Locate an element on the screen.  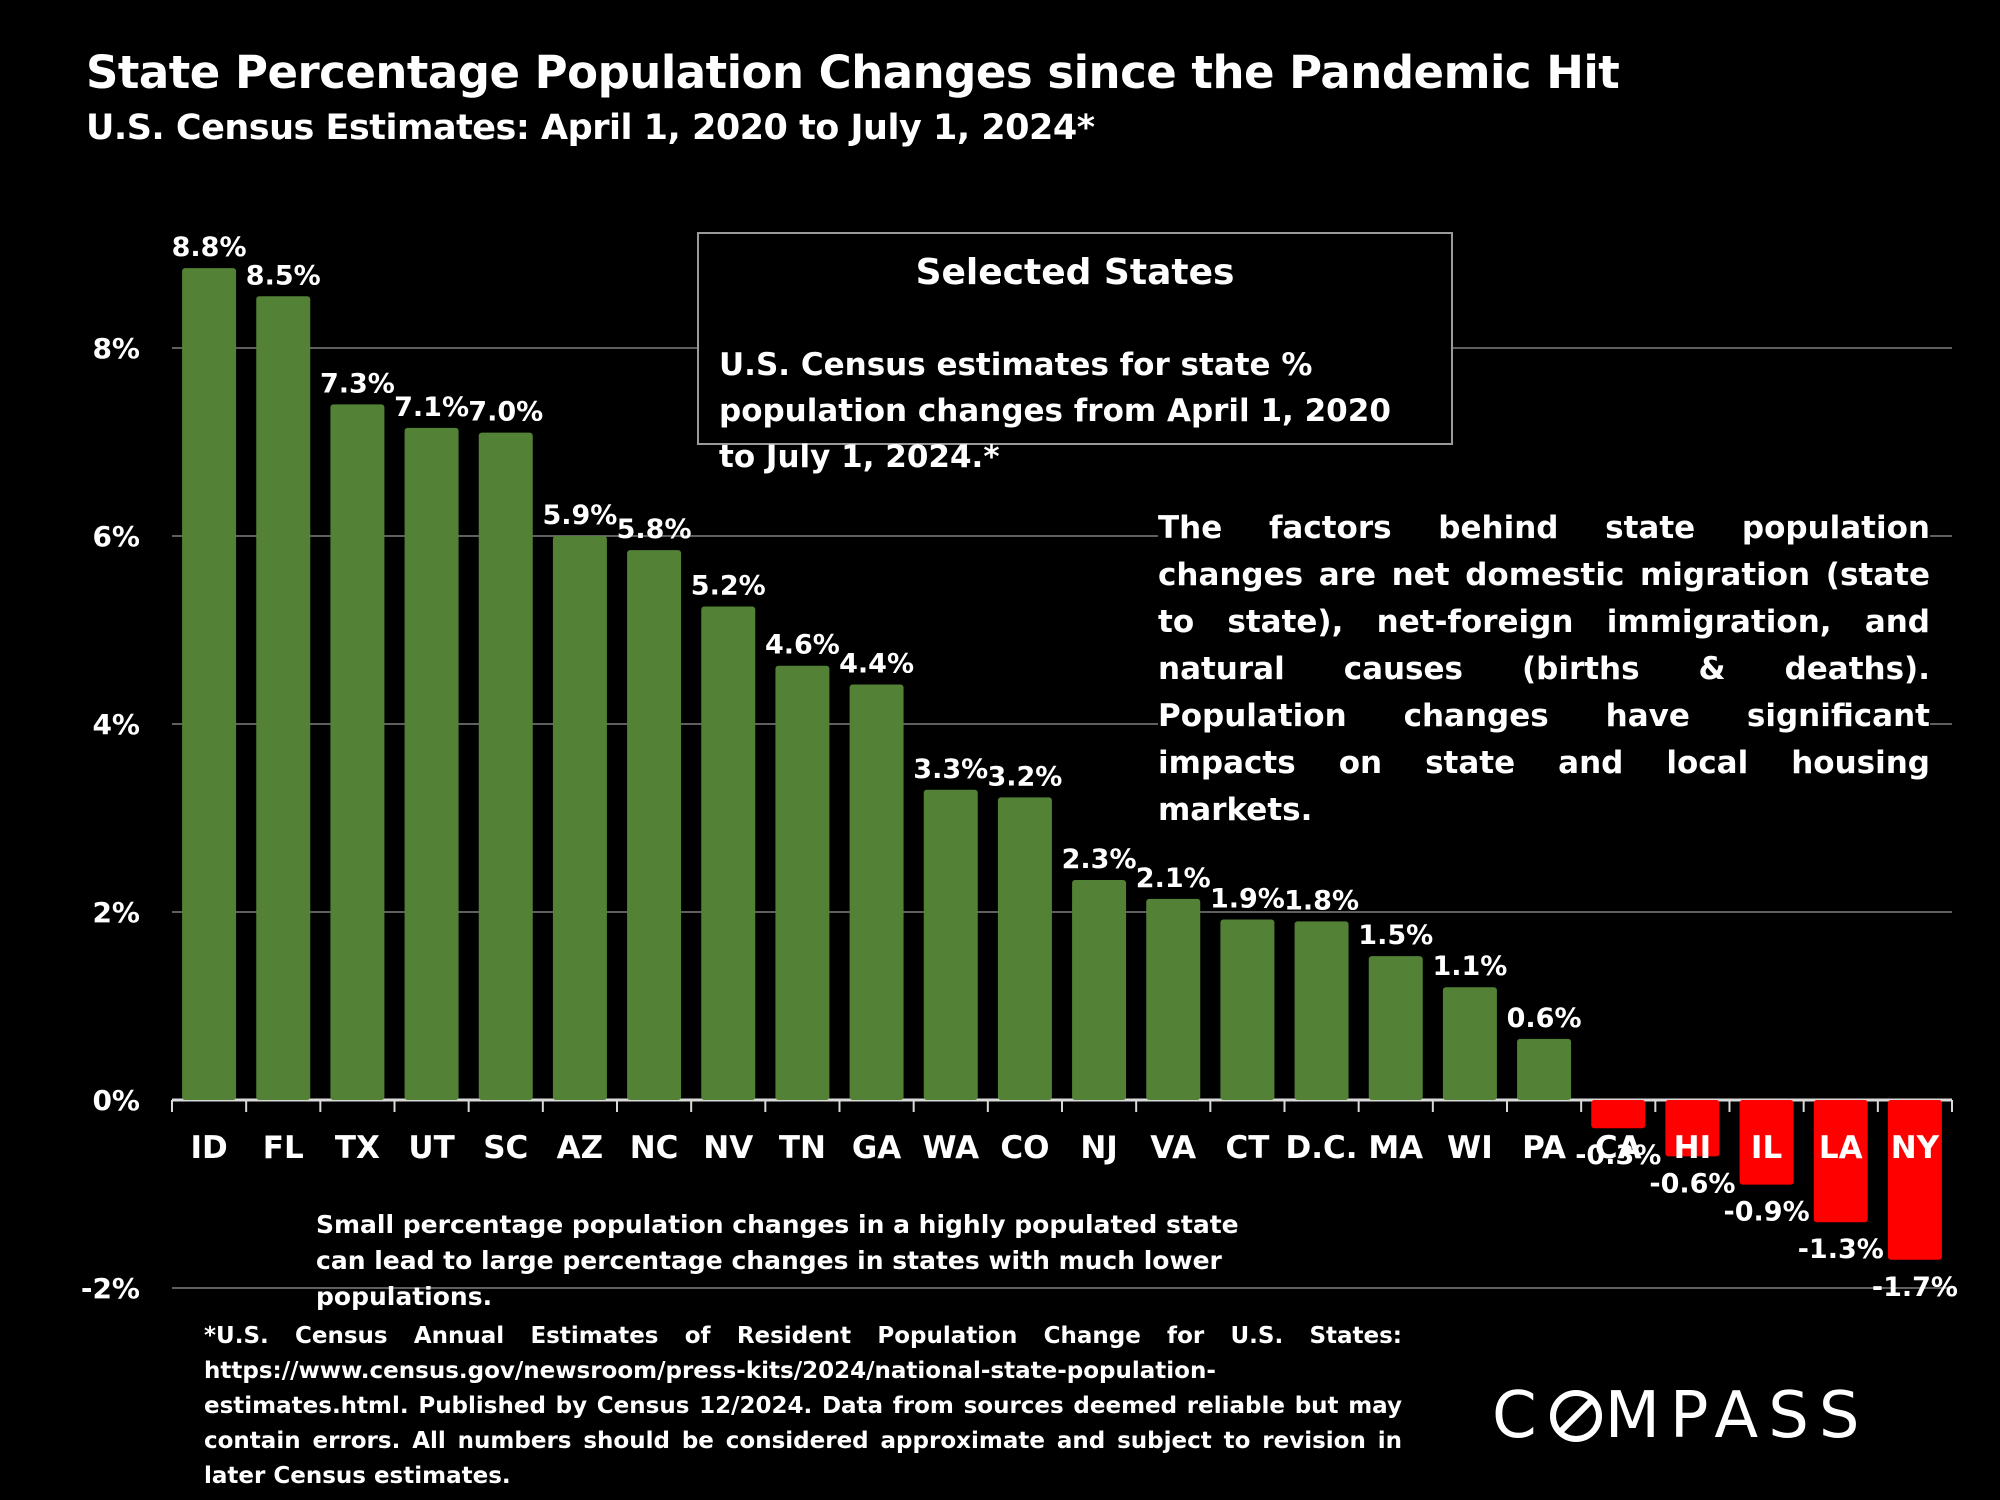
data-label: -0.3% is located at coordinates (1618, 1155).